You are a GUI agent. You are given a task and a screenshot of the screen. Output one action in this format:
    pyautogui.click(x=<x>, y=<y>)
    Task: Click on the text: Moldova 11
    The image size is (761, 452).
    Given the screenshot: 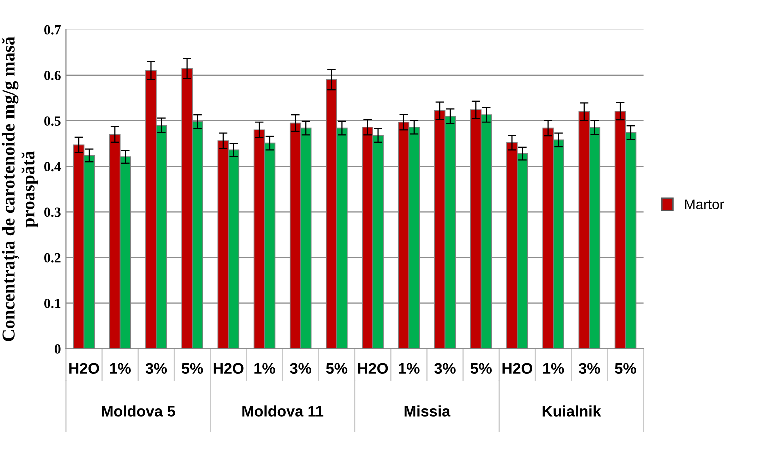 What is the action you would take?
    pyautogui.click(x=283, y=411)
    